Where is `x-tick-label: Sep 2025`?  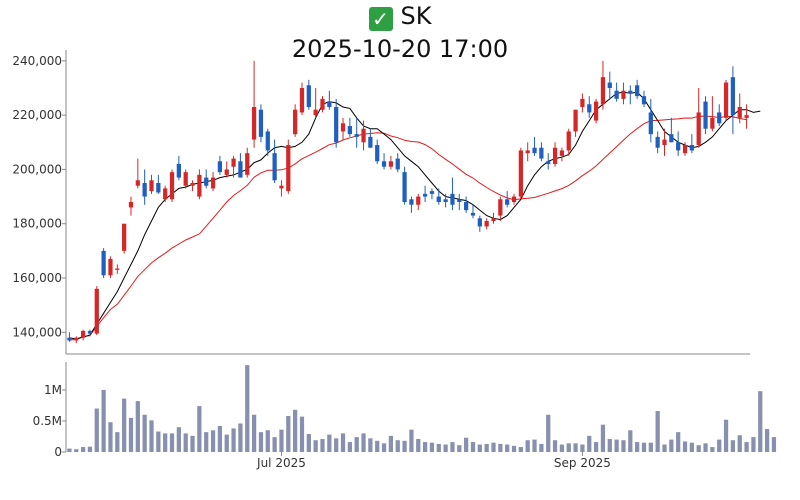
x-tick-label: Sep 2025 is located at coordinates (582, 463).